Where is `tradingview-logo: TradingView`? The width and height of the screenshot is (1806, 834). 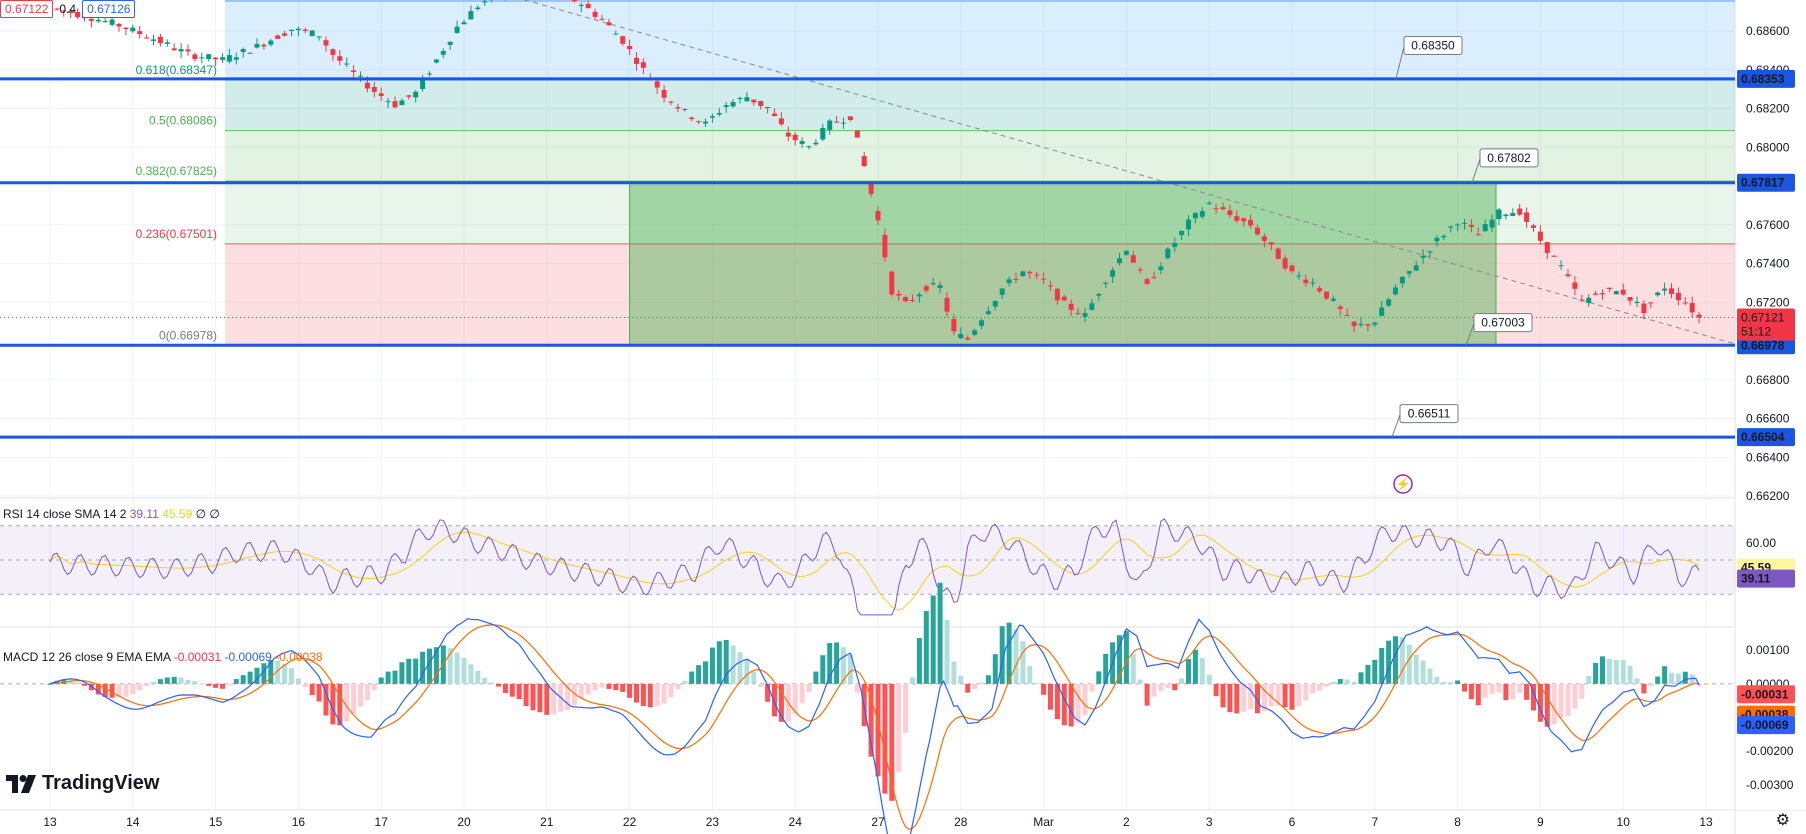
tradingview-logo: TradingView is located at coordinates (82, 783).